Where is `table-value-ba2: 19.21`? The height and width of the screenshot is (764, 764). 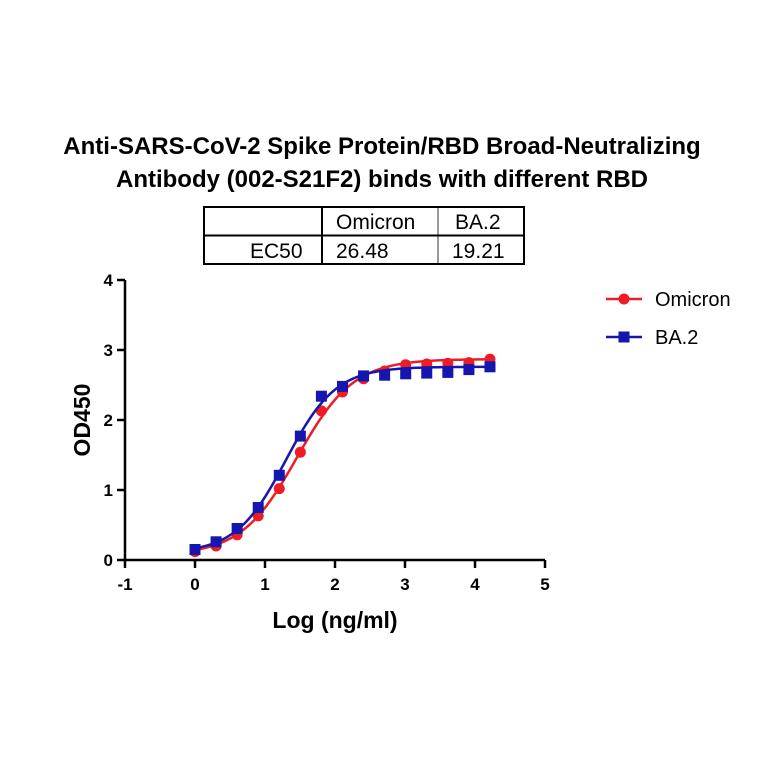
table-value-ba2: 19.21 is located at coordinates (478, 251).